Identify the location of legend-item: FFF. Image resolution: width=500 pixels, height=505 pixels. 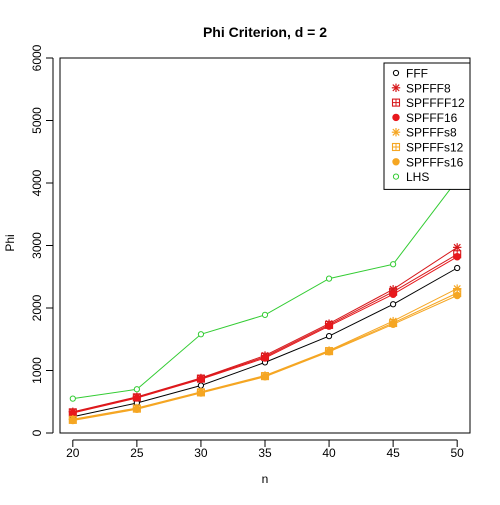
(410, 74).